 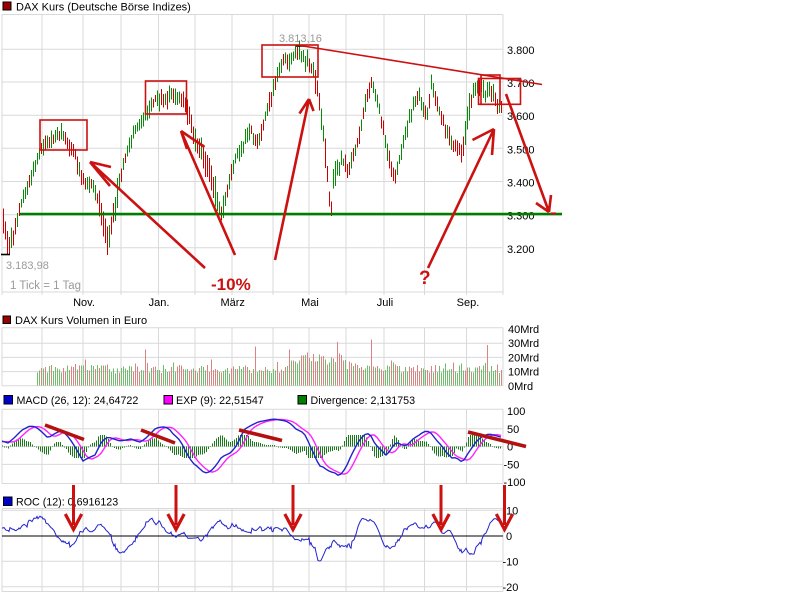 What do you see at coordinates (45, 286) in the screenshot?
I see `svg-text: 1 Tick = 1 Tag` at bounding box center [45, 286].